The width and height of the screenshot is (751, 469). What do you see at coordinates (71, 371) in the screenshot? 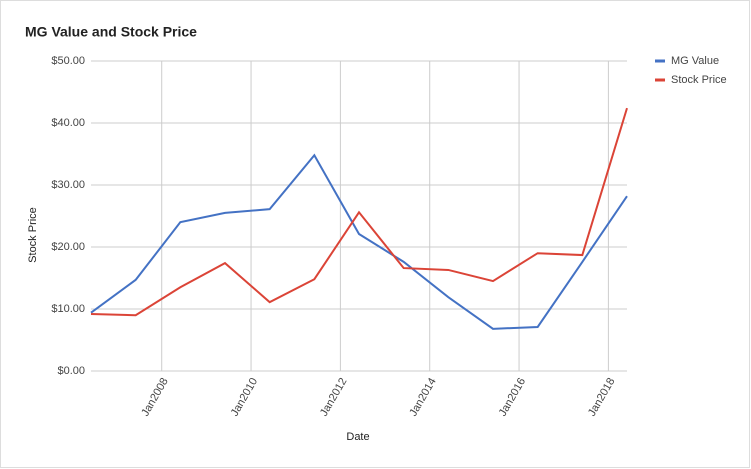
I see `y-tick-label: $0.00` at bounding box center [71, 371].